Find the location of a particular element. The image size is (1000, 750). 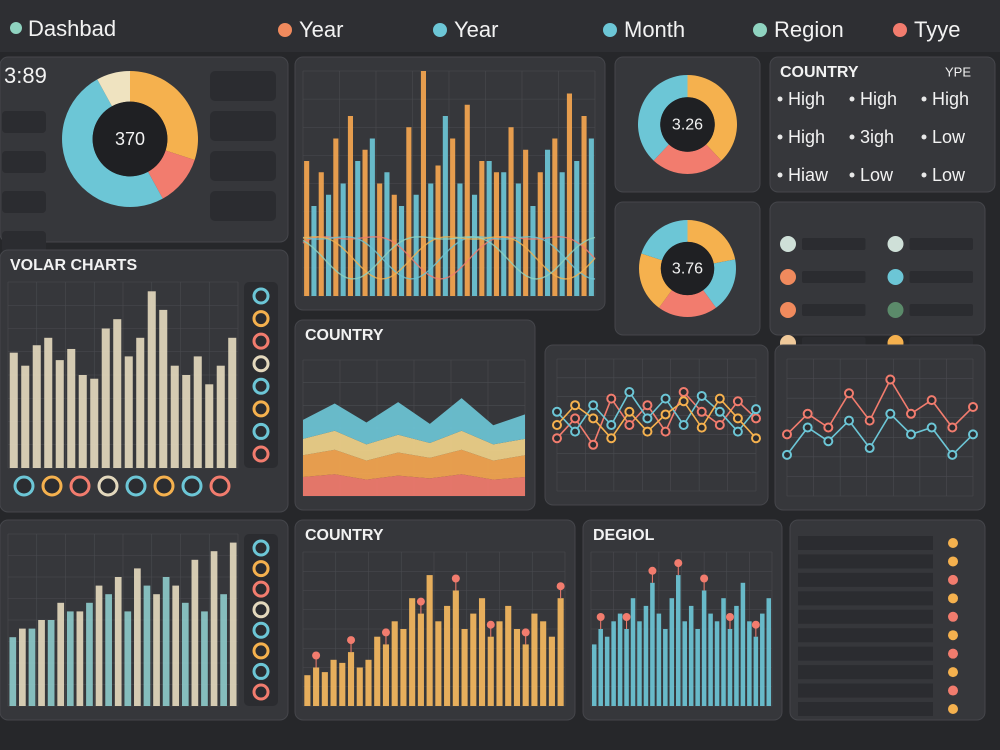

list-row is located at coordinates (865, 635).